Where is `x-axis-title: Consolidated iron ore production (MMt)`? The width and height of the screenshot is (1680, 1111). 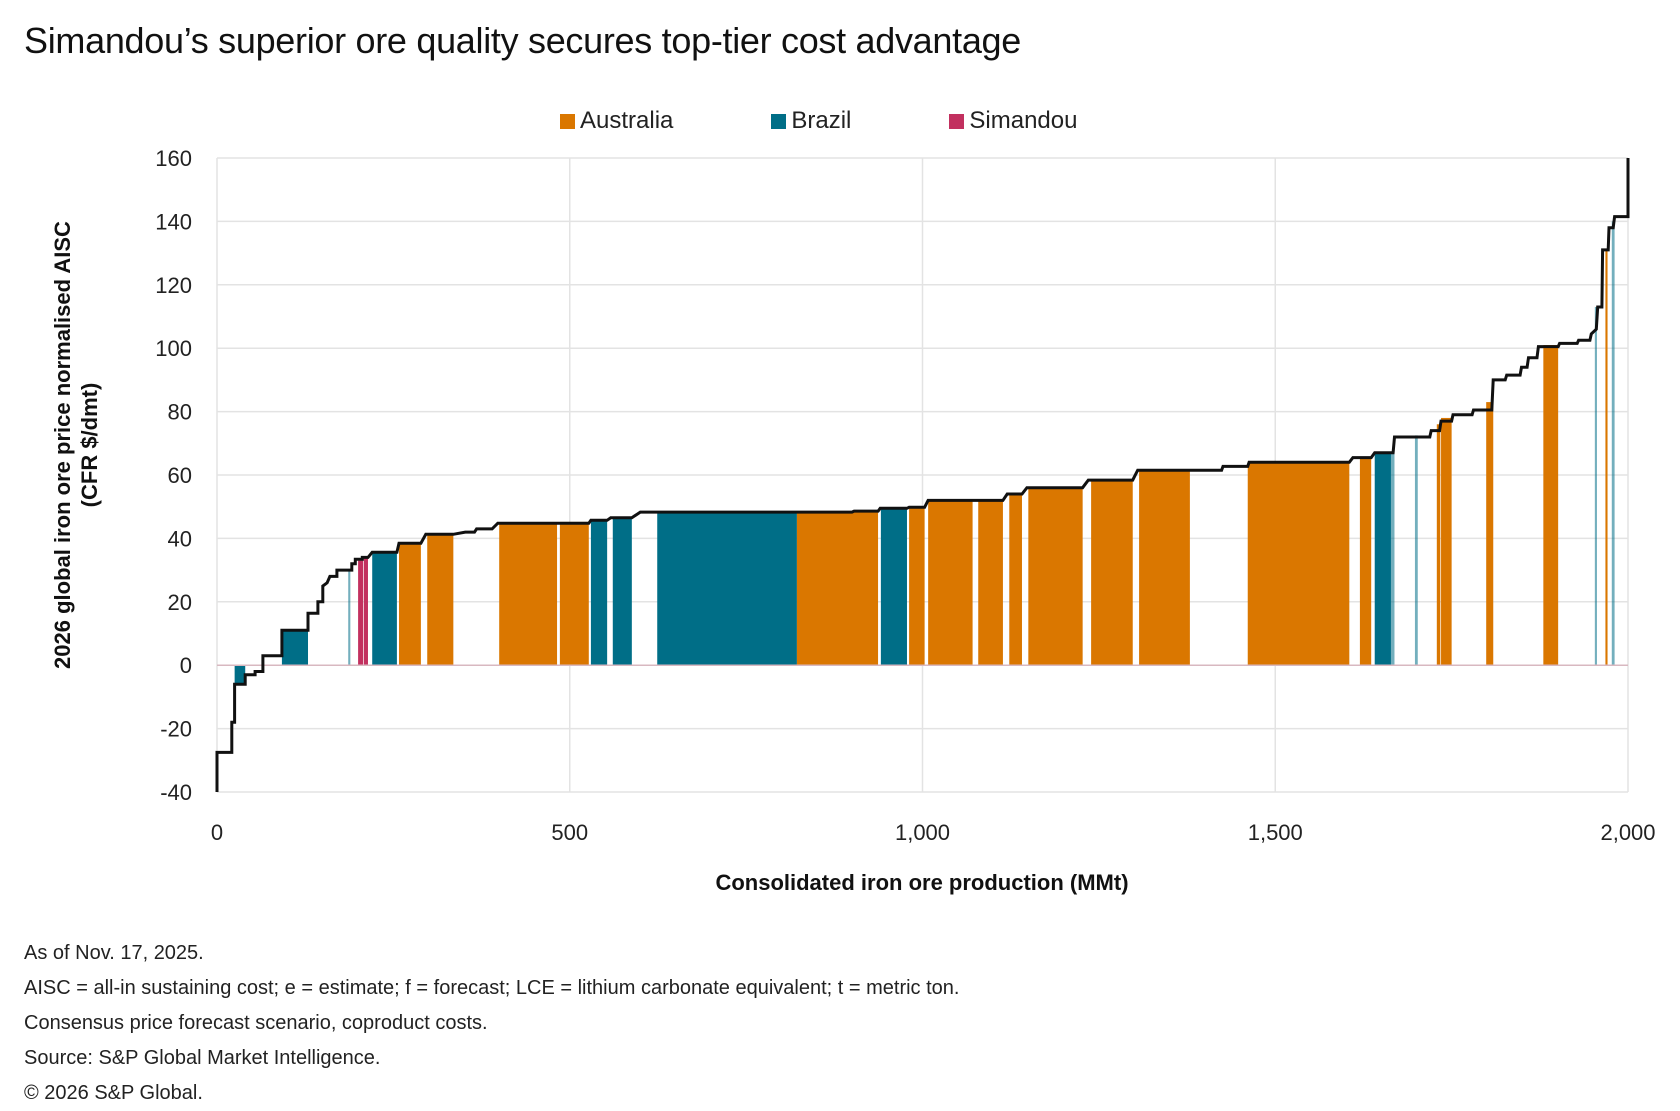 x-axis-title: Consolidated iron ore production (MMt) is located at coordinates (921, 882).